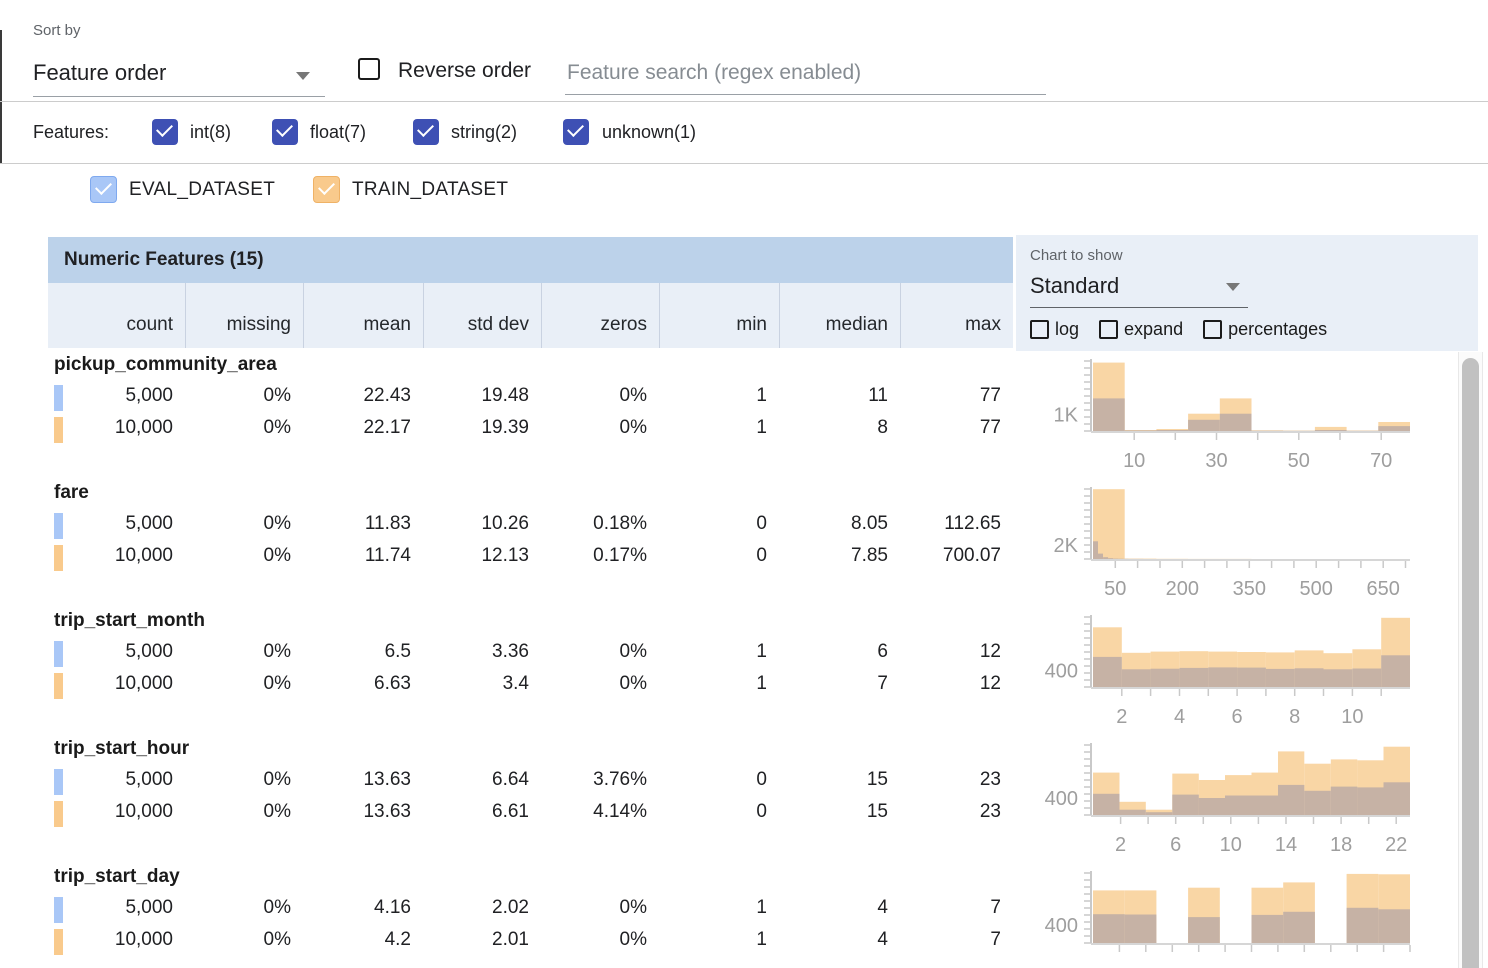 This screenshot has width=1488, height=968. I want to click on stat-cell: 3.4, so click(515, 683).